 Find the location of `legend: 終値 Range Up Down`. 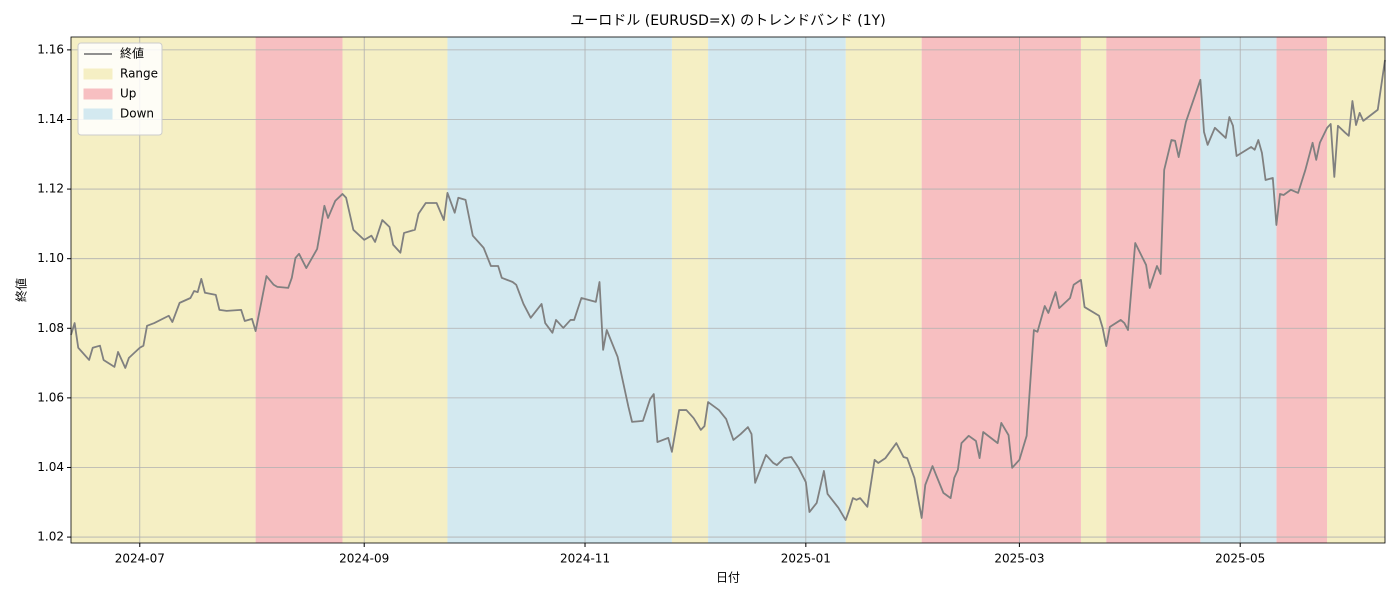

legend: 終値 Range Up Down is located at coordinates (120, 89).